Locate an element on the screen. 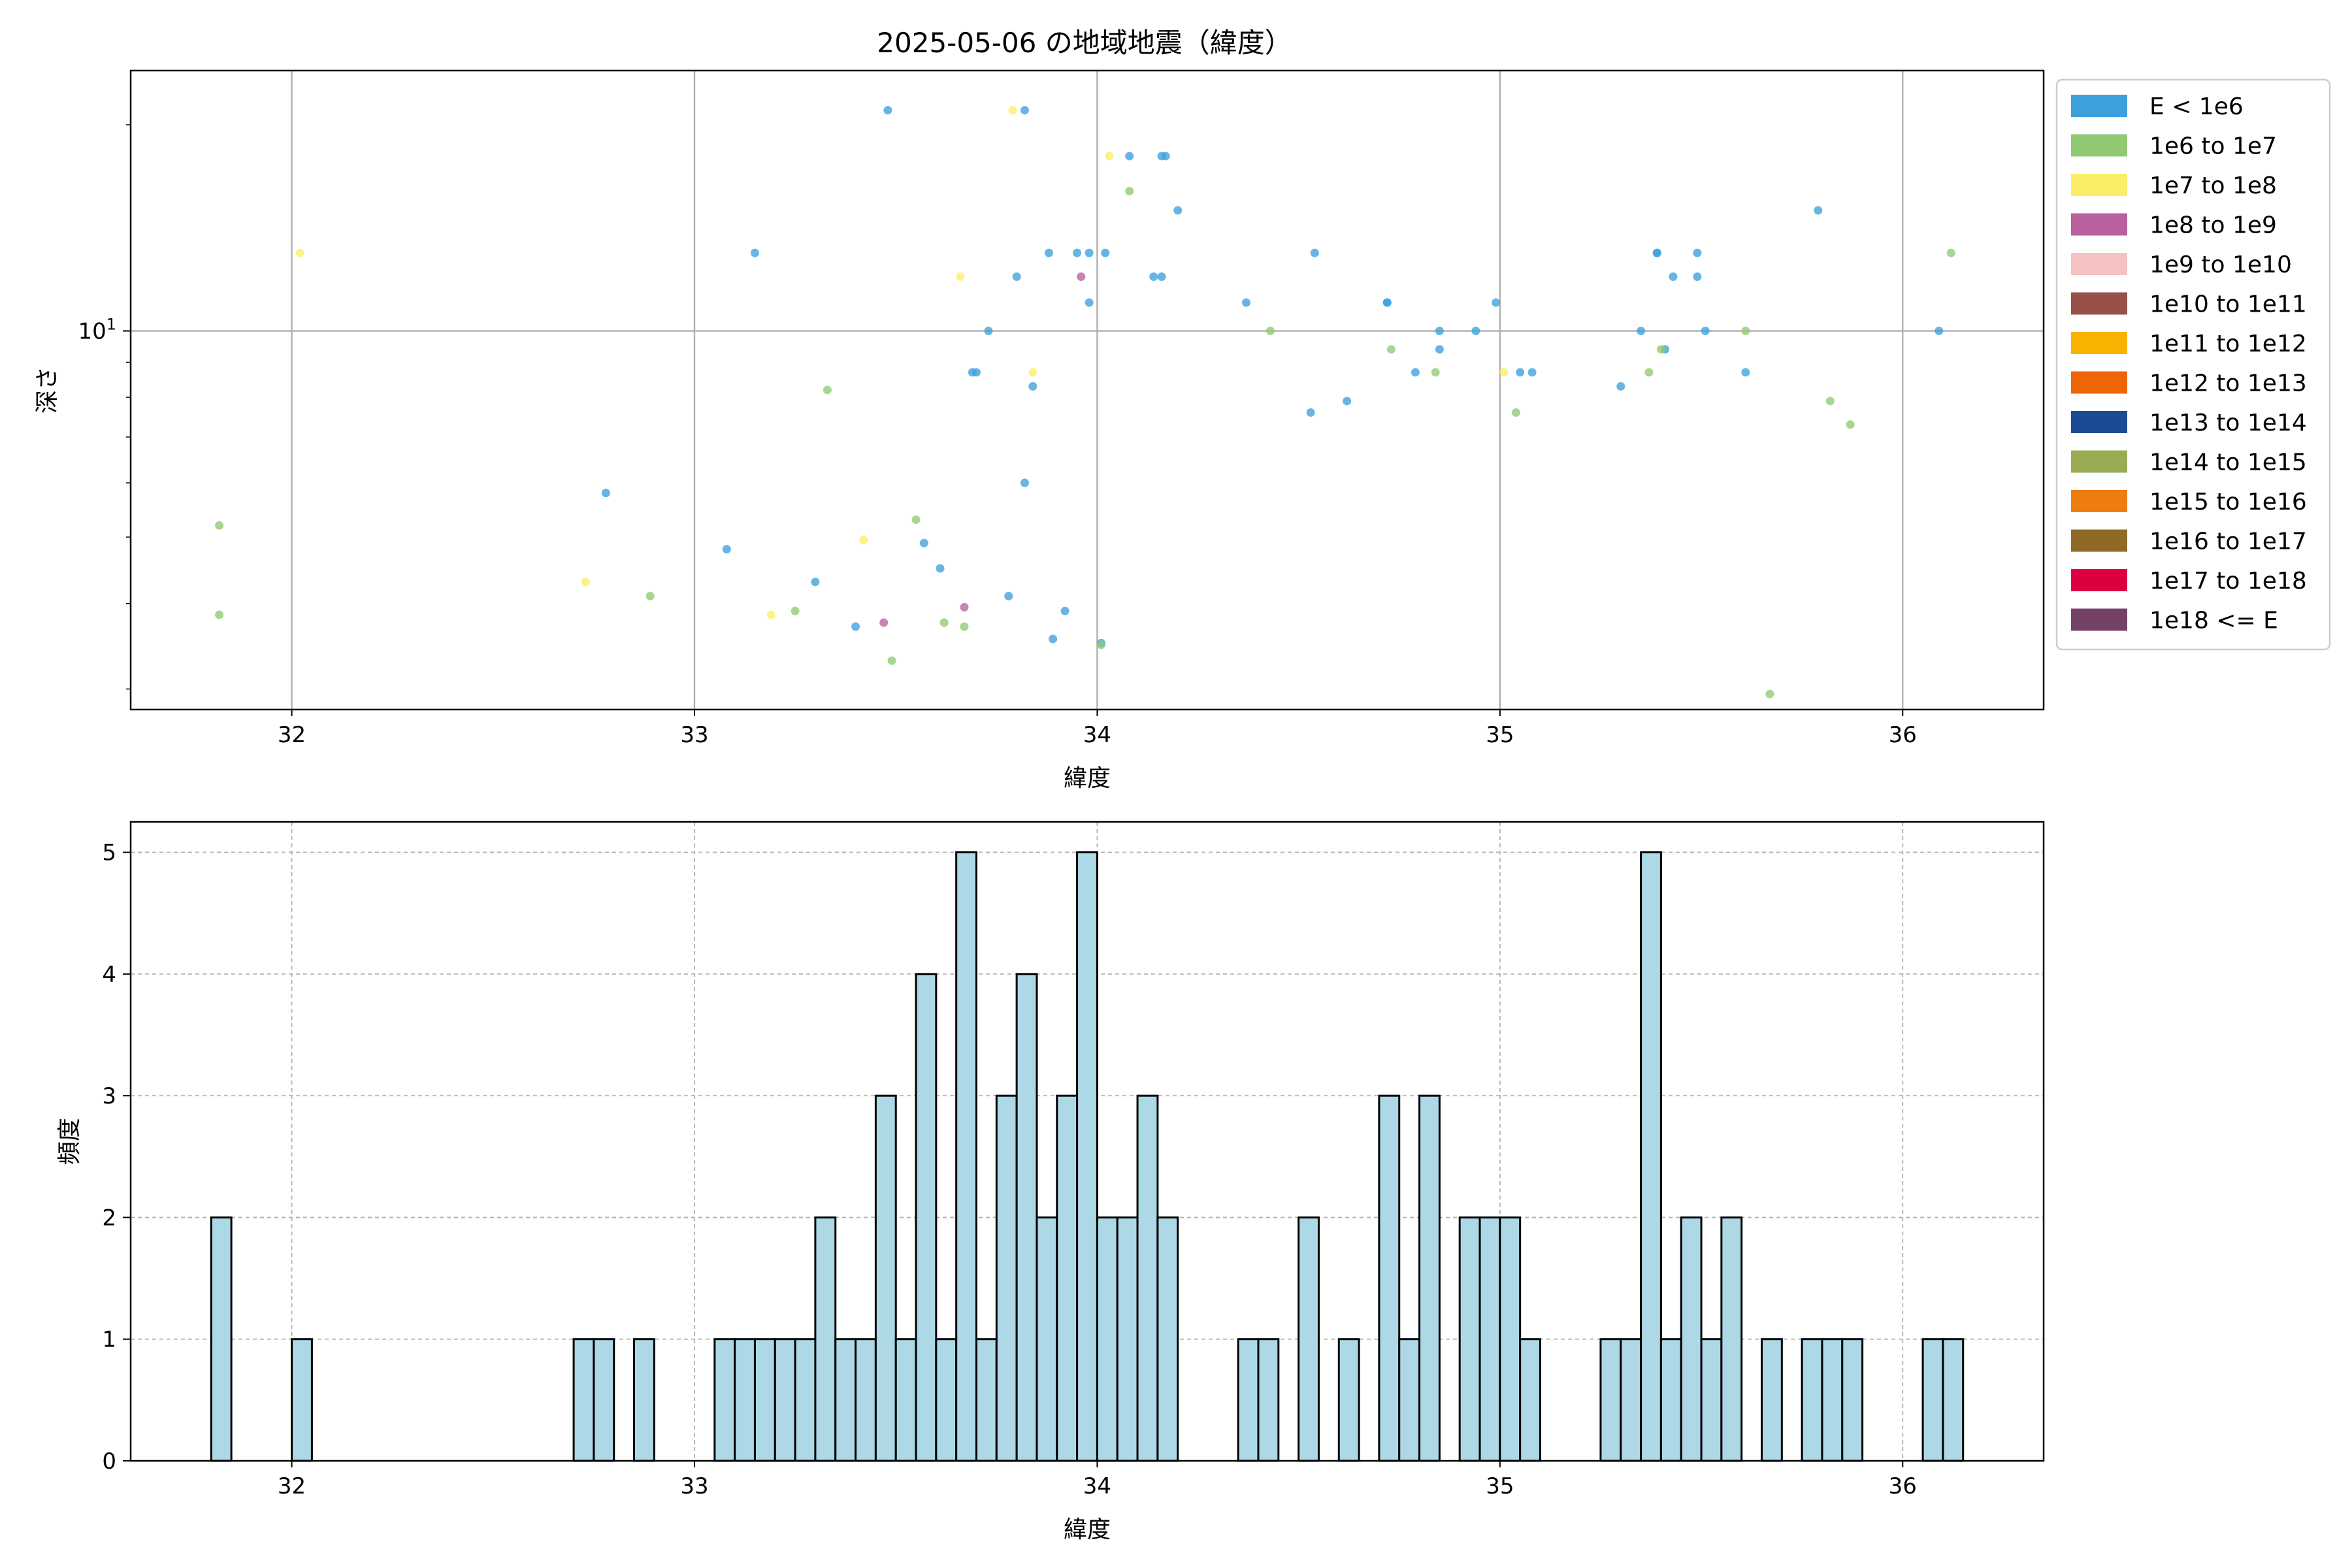 The width and height of the screenshot is (2352, 1568). legend-label: 1e18 <= E is located at coordinates (2213, 621).